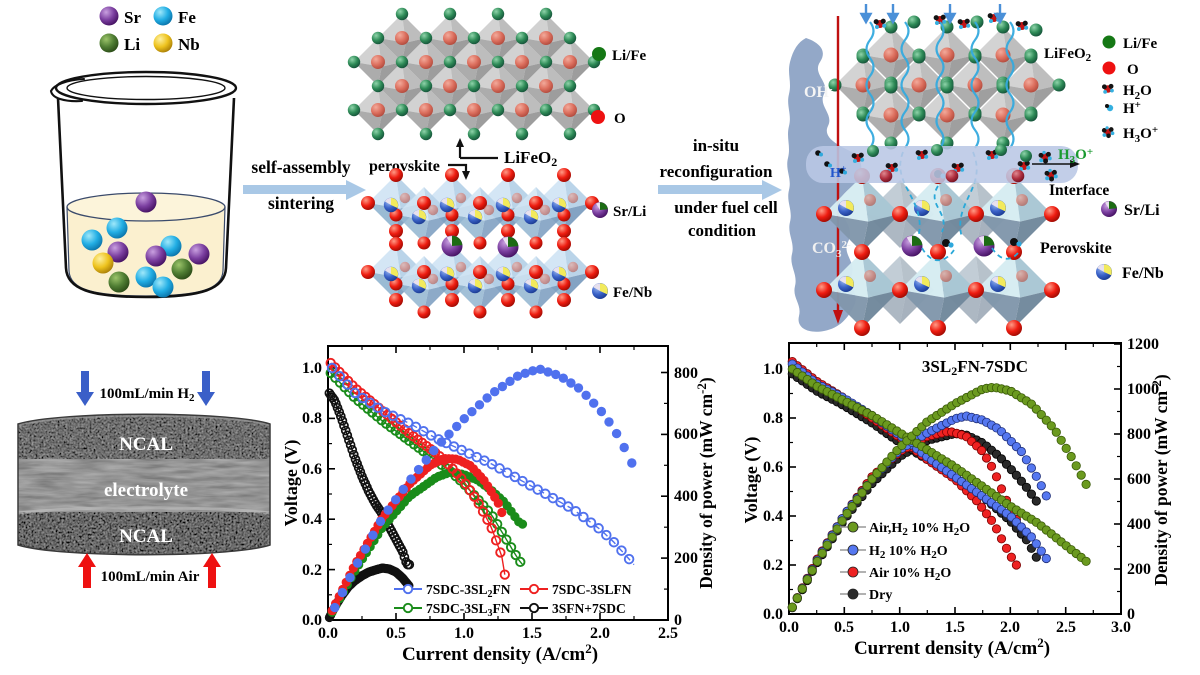 The image size is (1200, 675). I want to click on svg-text: perovskite, so click(404, 166).